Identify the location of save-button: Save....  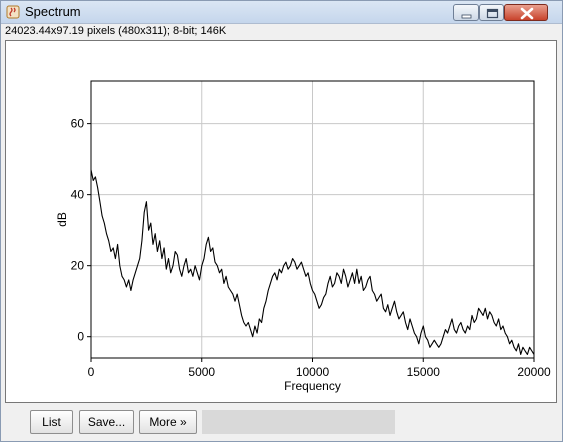
(106, 422).